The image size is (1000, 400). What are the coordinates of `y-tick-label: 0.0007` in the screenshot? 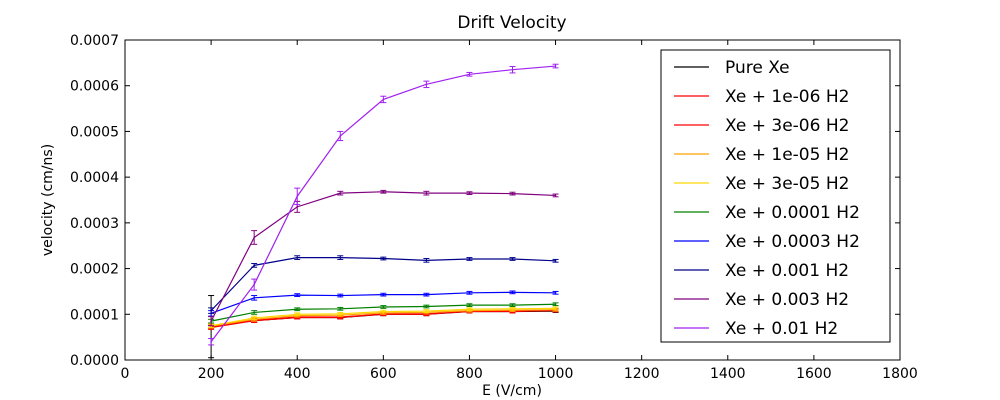 It's located at (94, 41).